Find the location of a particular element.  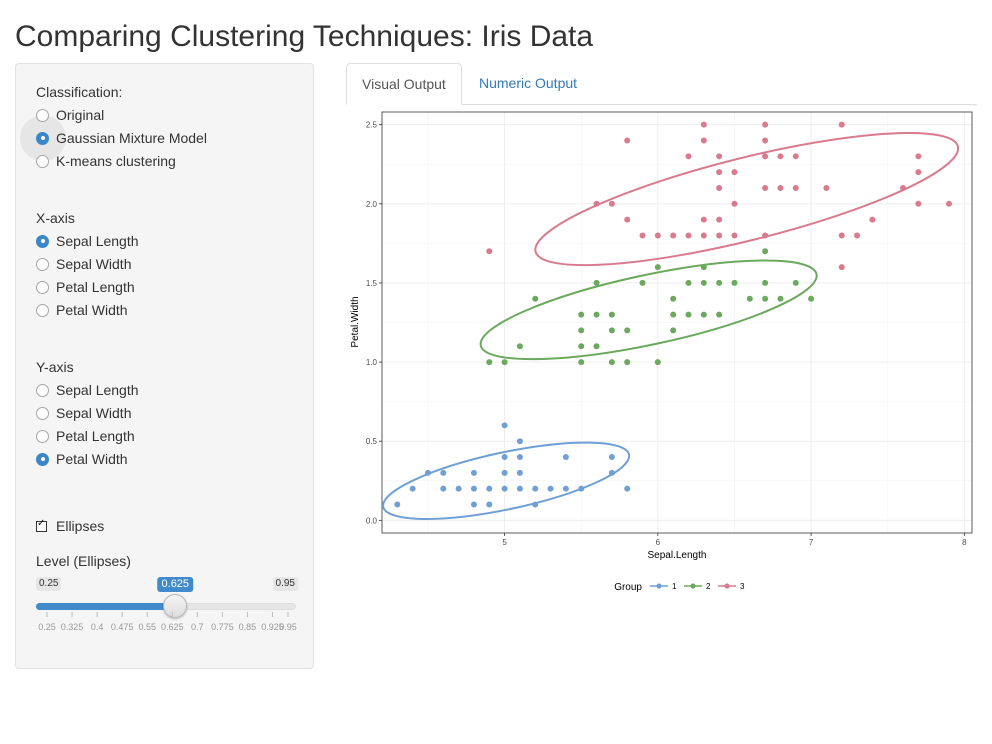

radio-label: Gaussian Mixture Model is located at coordinates (131, 138).